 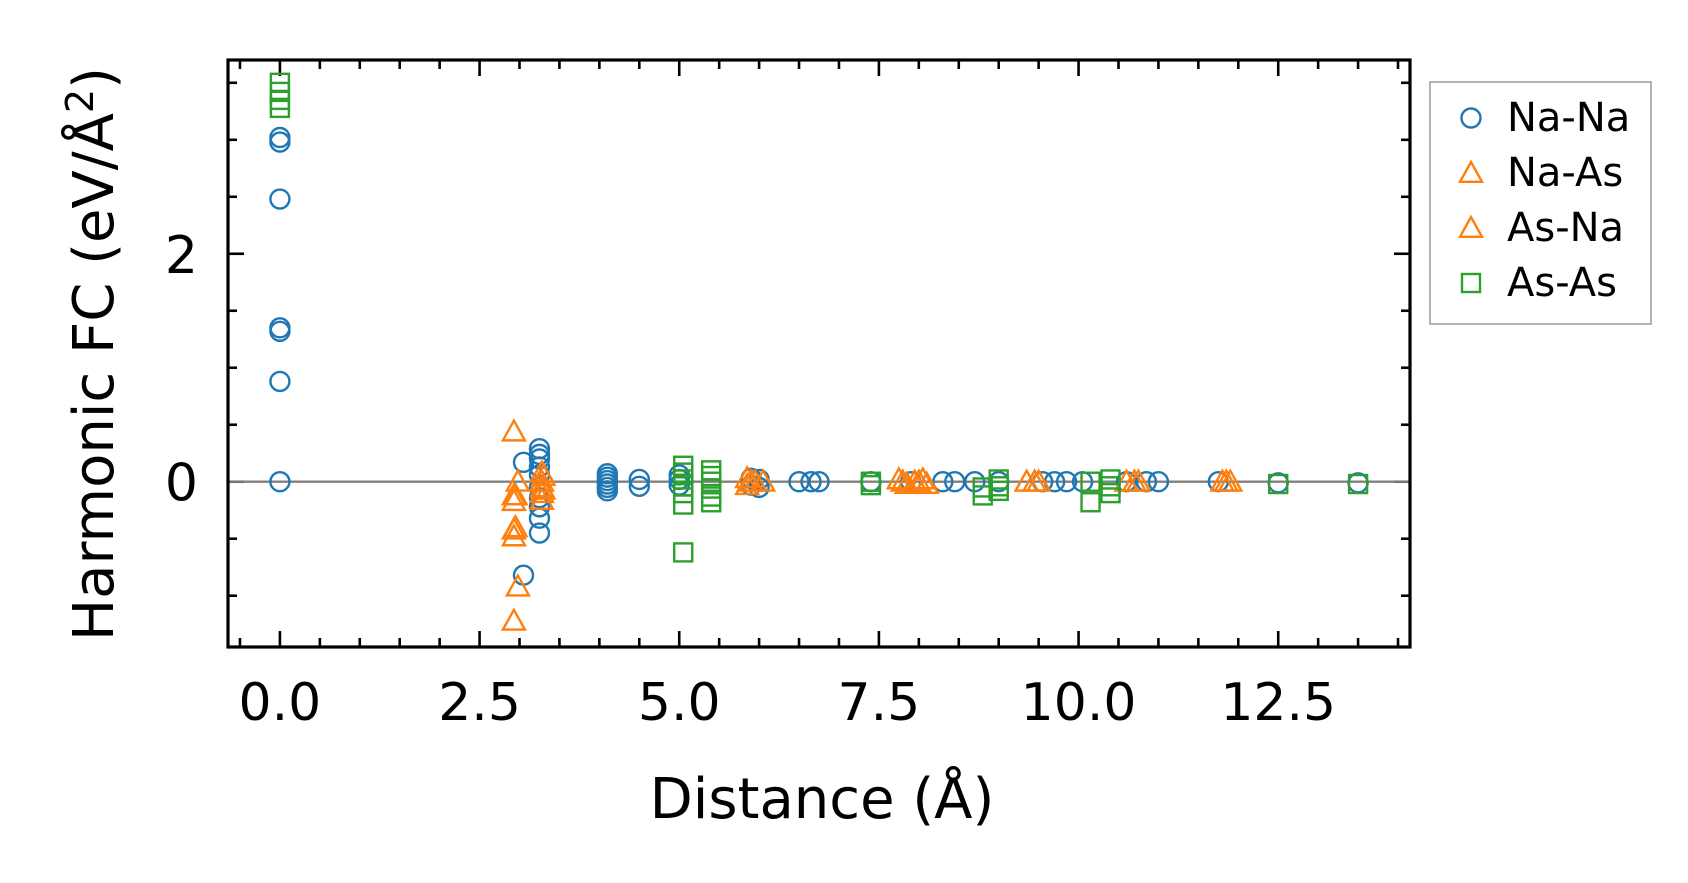 I want to click on x-tick-label: 2.5, so click(x=479, y=703).